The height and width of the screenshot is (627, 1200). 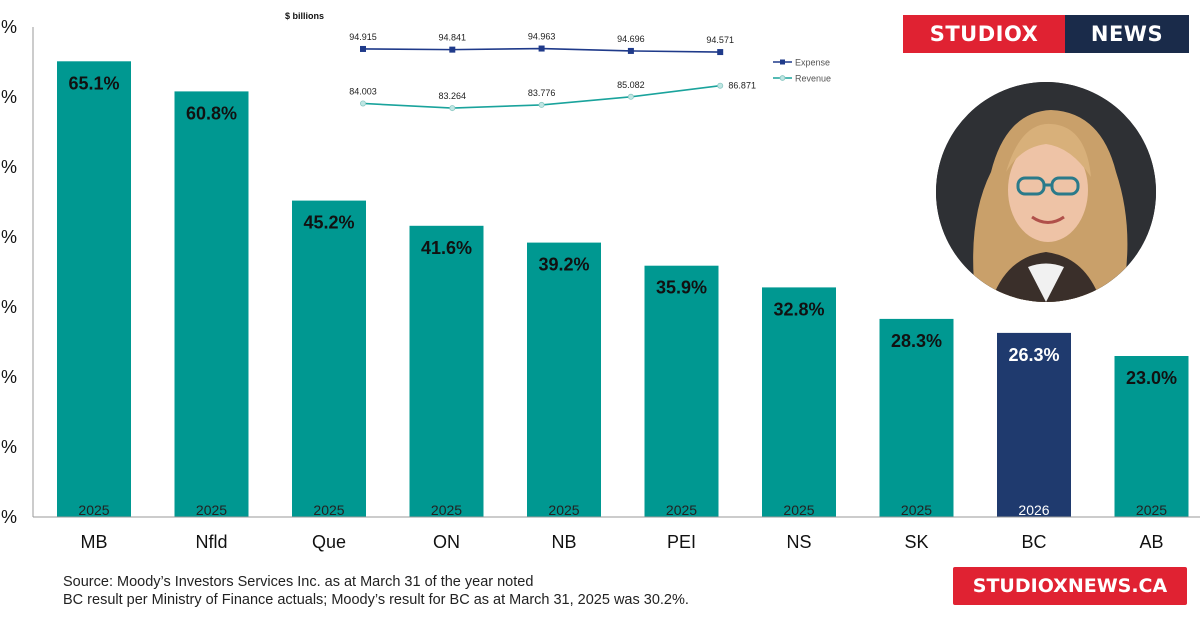 What do you see at coordinates (446, 542) in the screenshot?
I see `category-label: ON` at bounding box center [446, 542].